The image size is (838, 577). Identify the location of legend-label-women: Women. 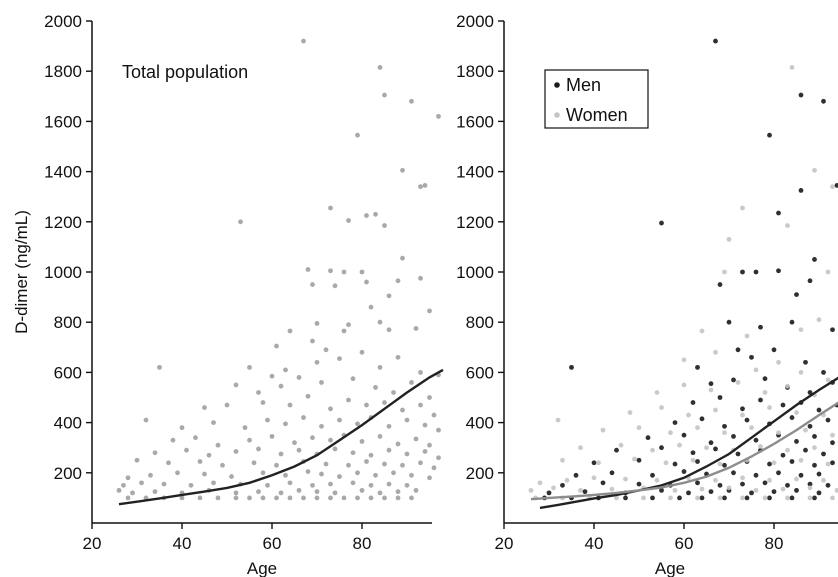
(597, 115).